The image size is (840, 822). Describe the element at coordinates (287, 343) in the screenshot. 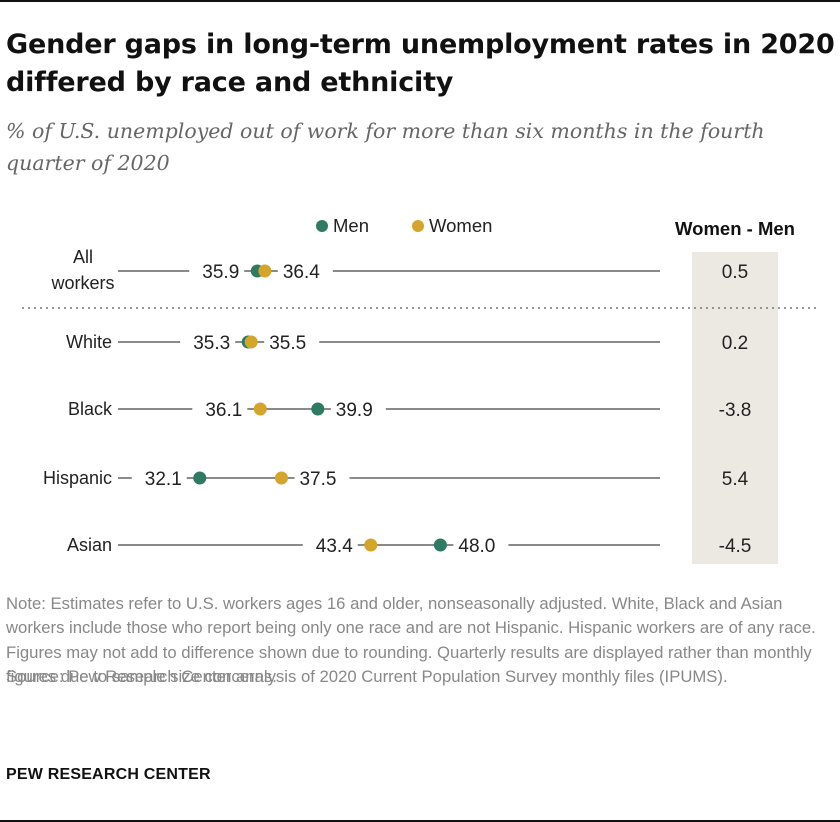

I see `value-label: 35.5` at that location.